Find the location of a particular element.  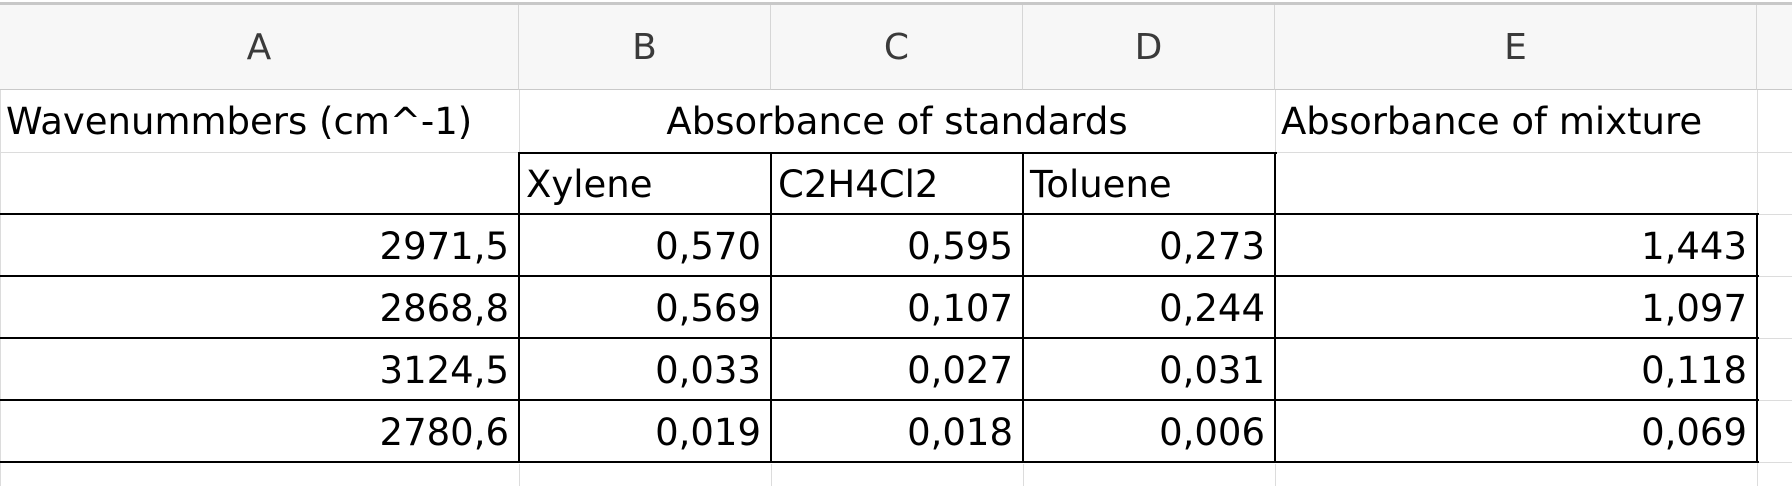

column-header-f is located at coordinates (1774, 47).